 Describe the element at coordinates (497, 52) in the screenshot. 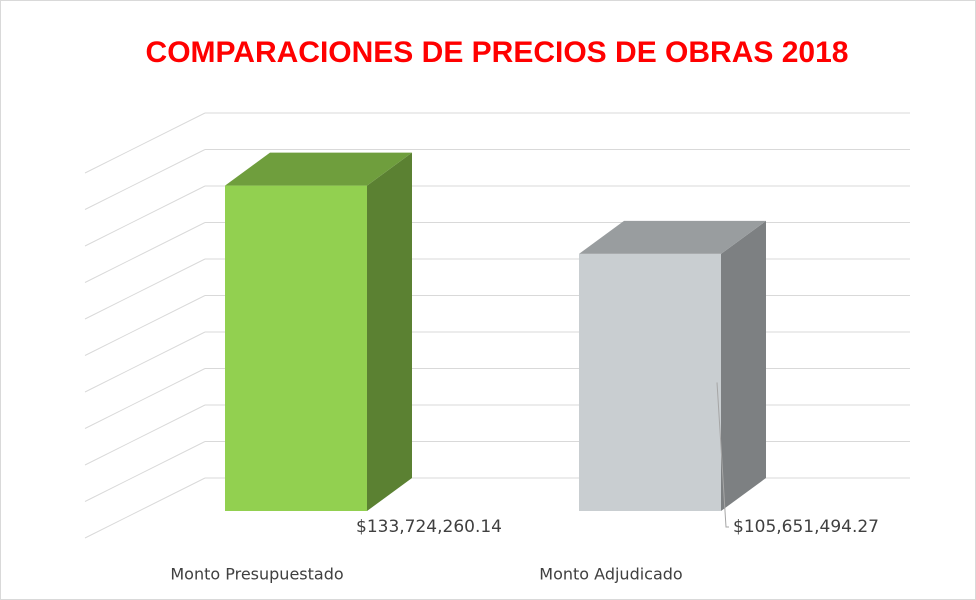

I see `chart-title: COMPARACIONES DE PRECIOS DE OBRAS 2018` at that location.